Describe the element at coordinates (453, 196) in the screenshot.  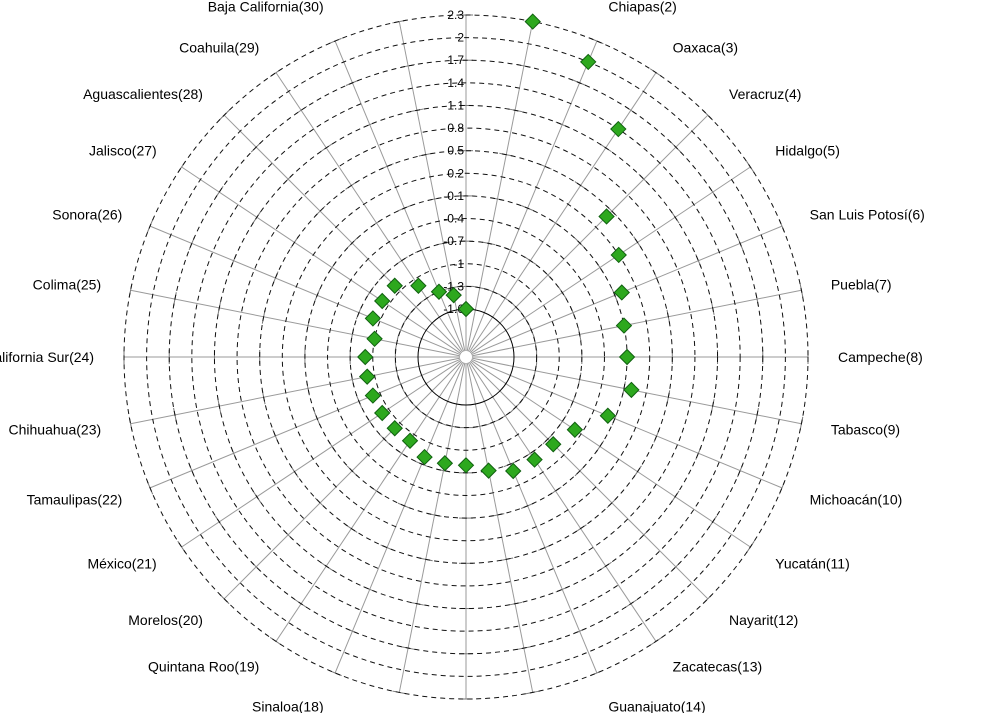
I see `radial-tick-label: -0.1` at that location.